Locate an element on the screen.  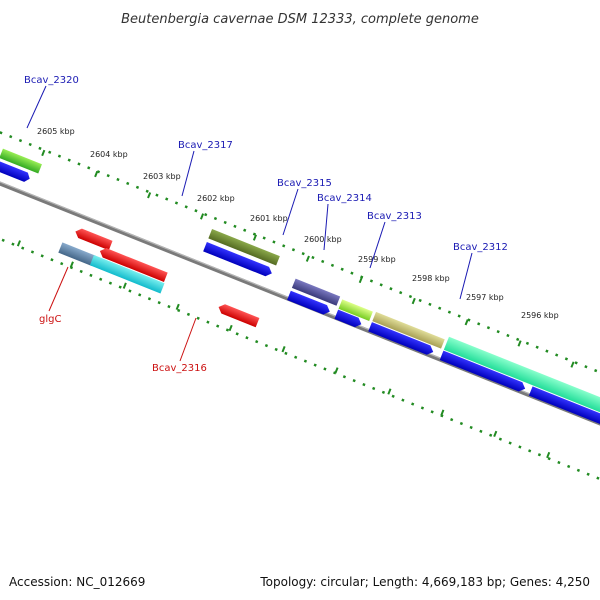
leader-glgc is located at coordinates (58, 289).